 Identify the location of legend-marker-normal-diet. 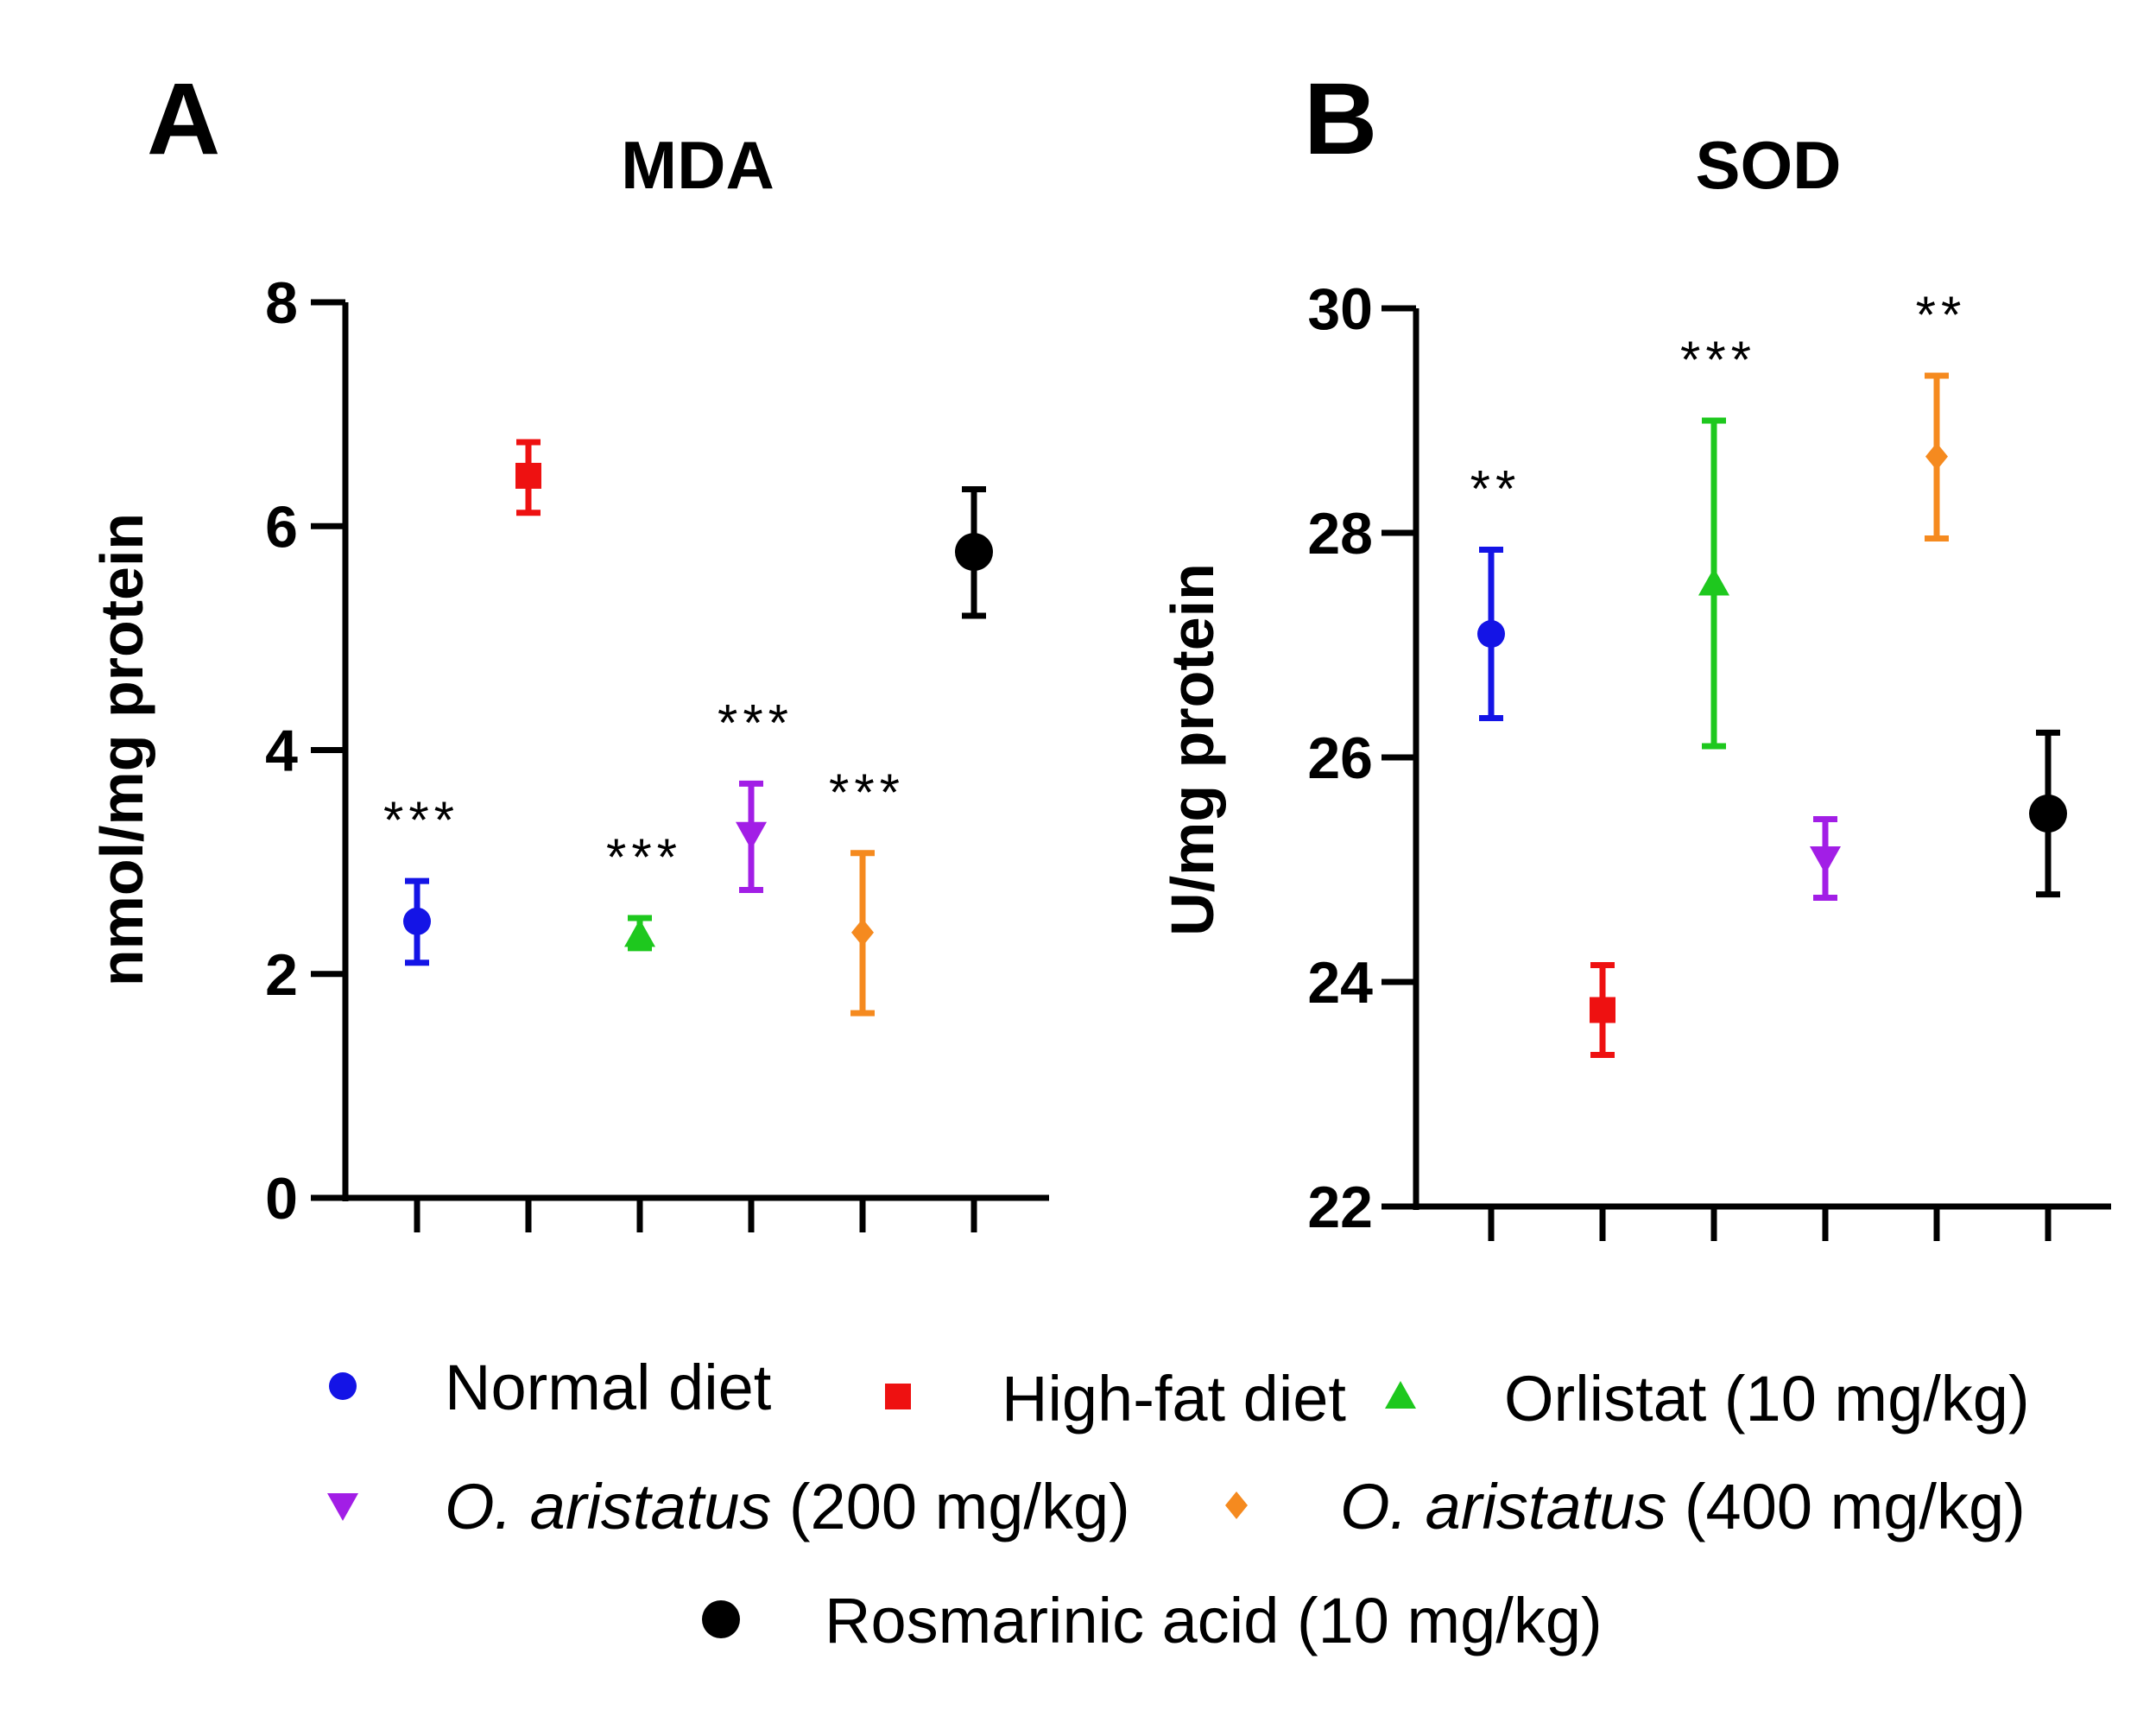
(343, 1386).